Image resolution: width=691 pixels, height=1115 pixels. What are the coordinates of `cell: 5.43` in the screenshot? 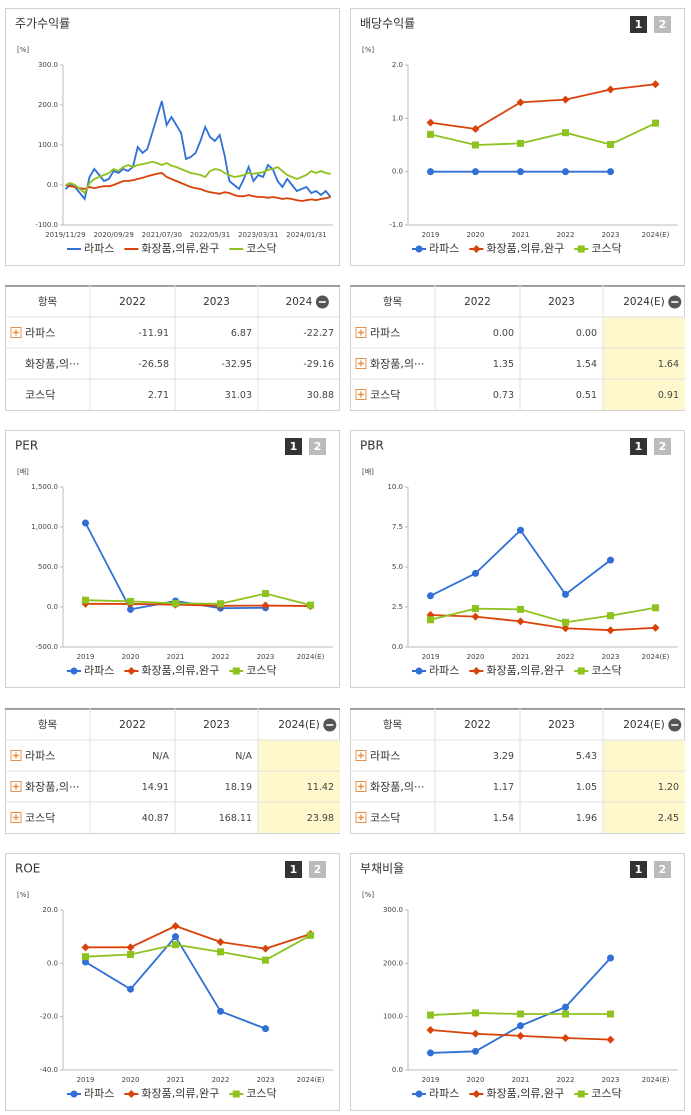 It's located at (586, 756).